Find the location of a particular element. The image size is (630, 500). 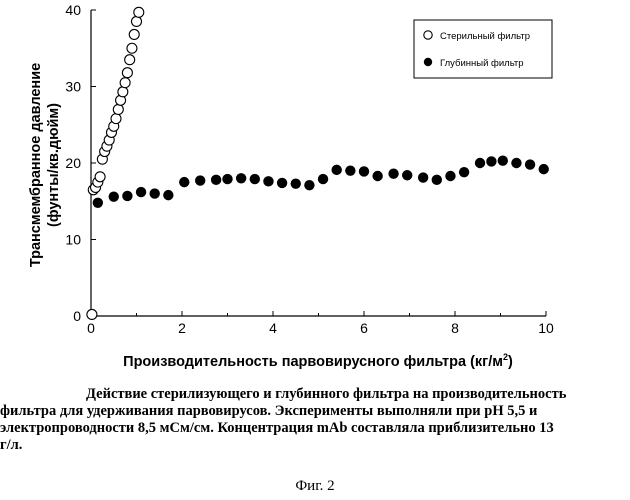

legend: Стерильный фильтр Глубинный фильтр is located at coordinates (483, 49).